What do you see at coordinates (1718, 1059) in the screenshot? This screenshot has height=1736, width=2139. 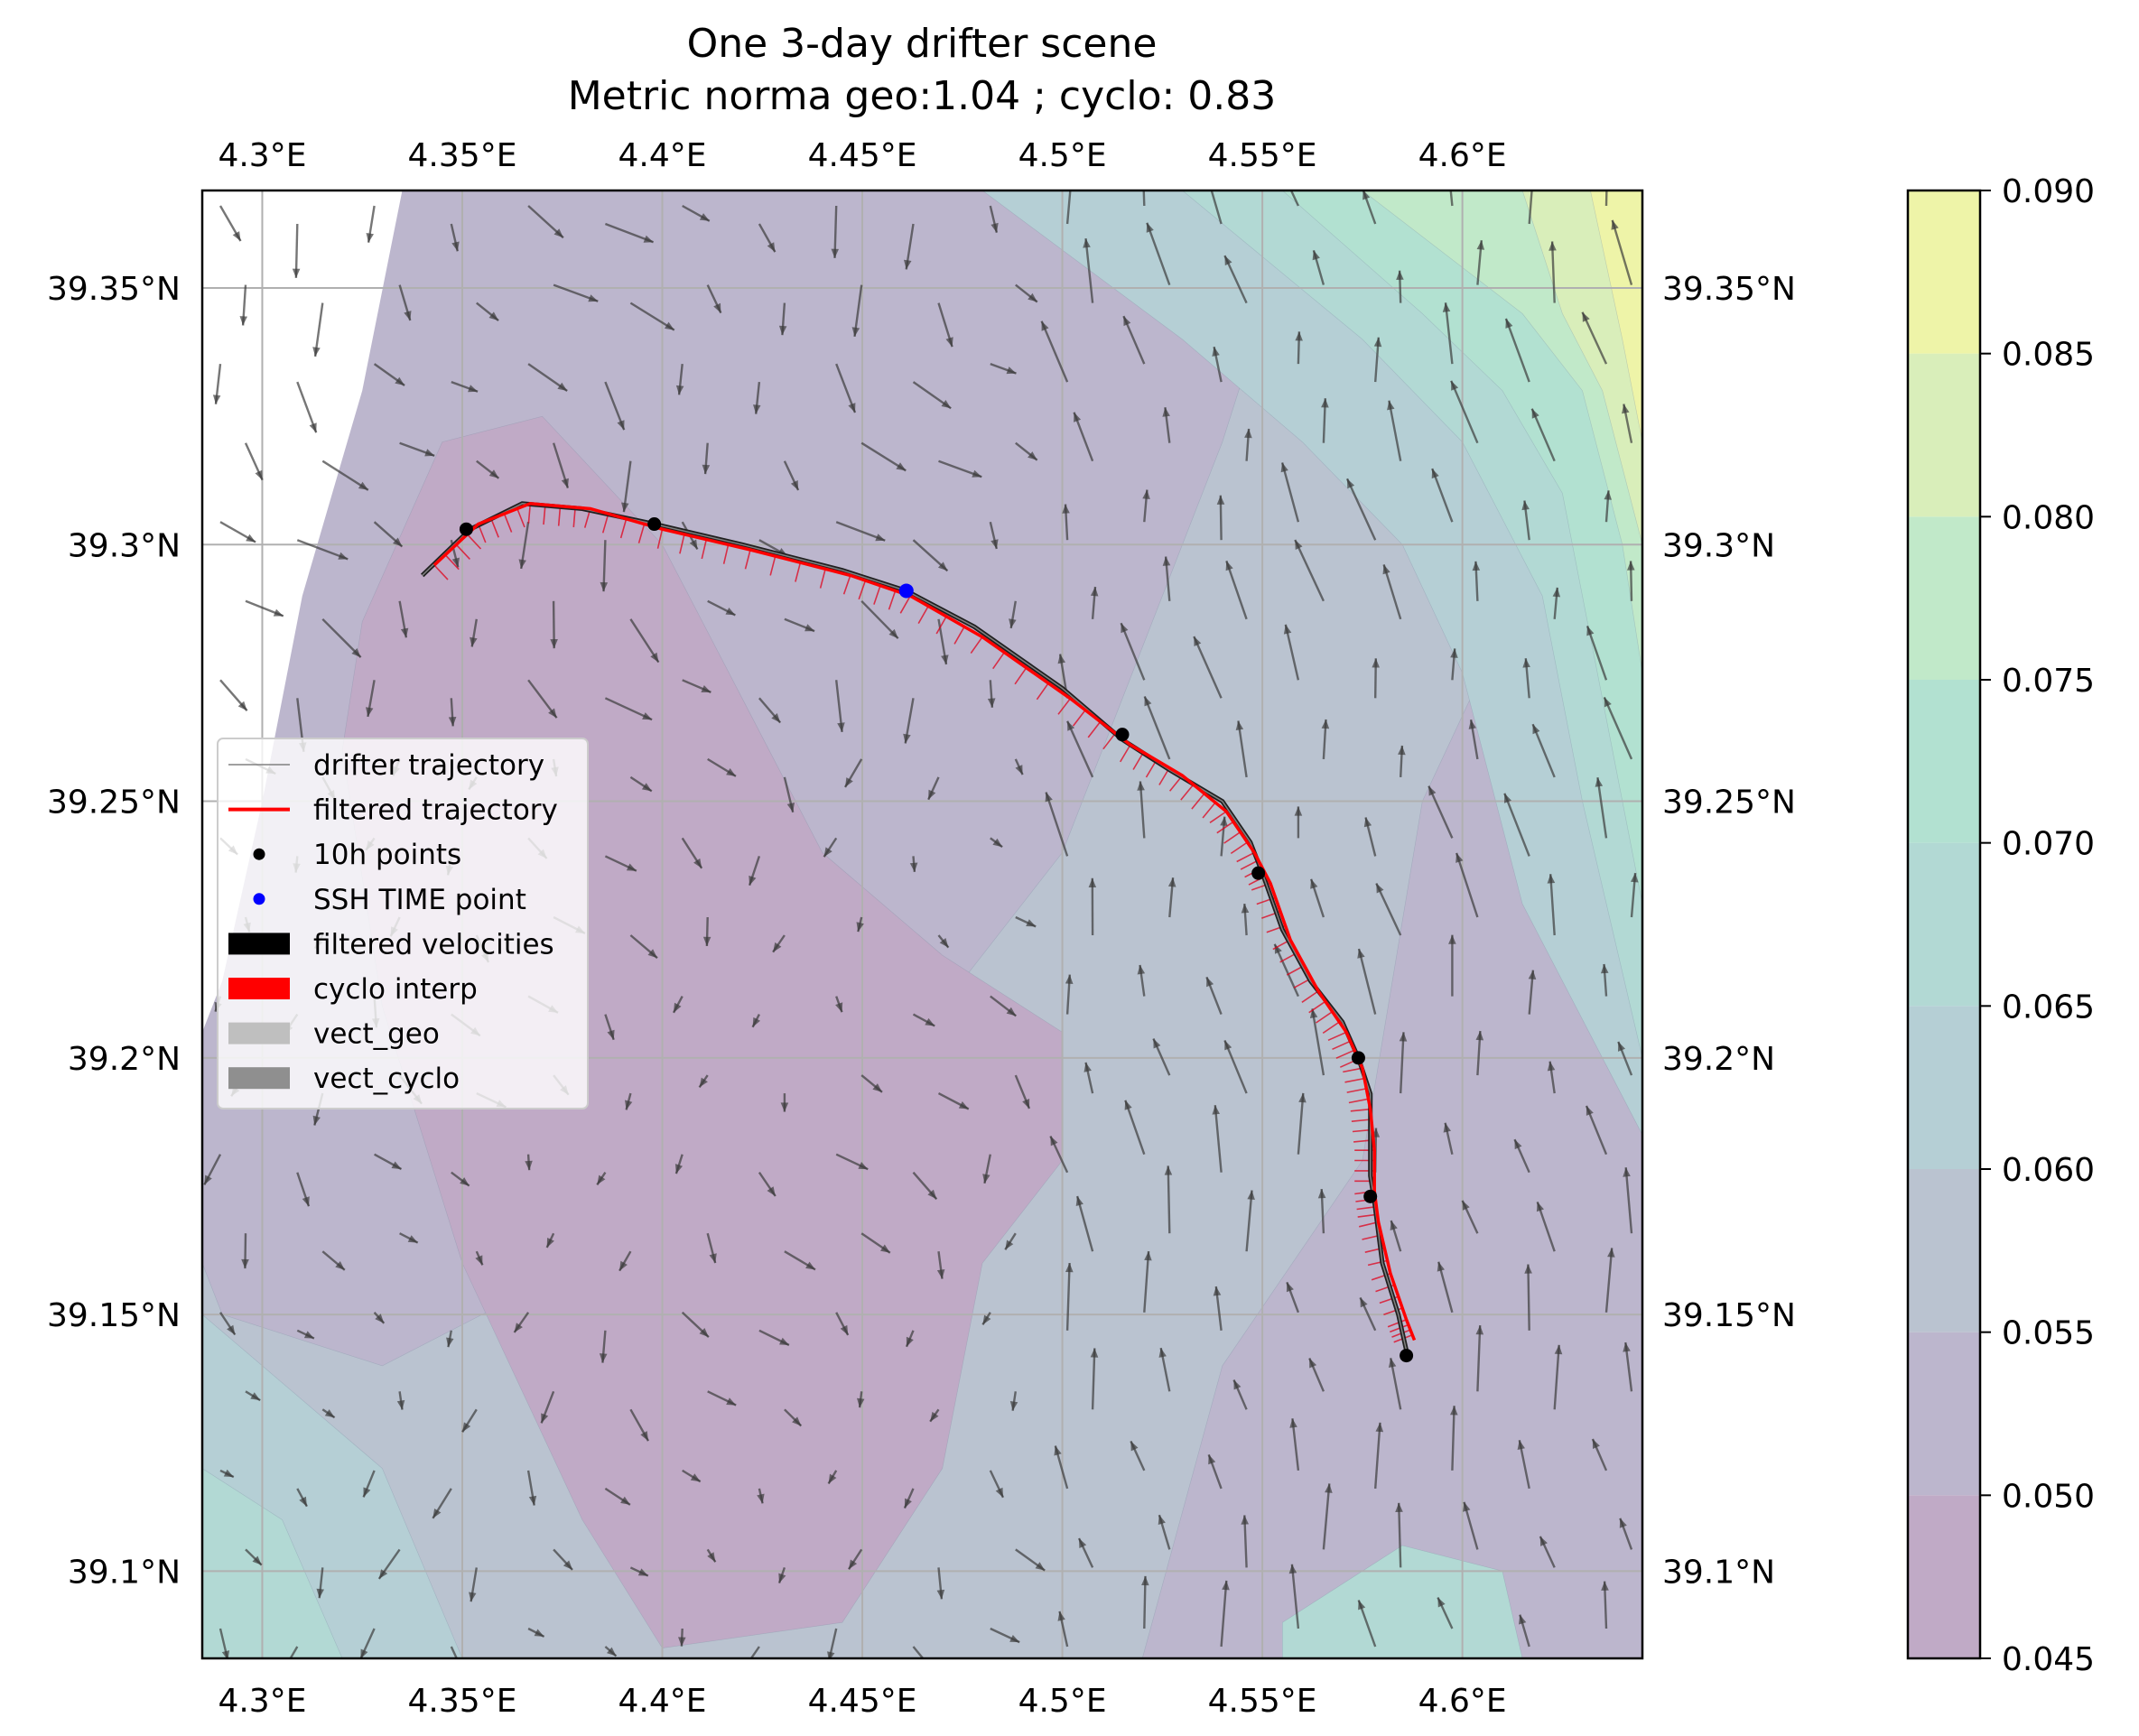 I see `lat-tick-label-right: 39.2°N` at bounding box center [1718, 1059].